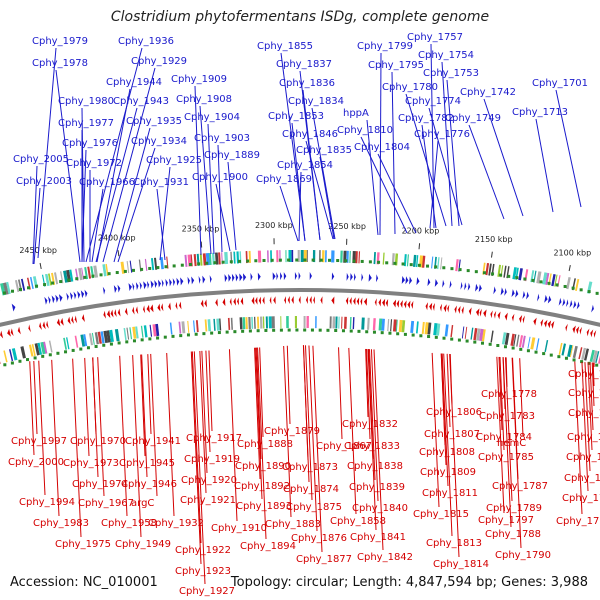 This screenshot has width=600, height=600. What do you see at coordinates (433, 101) in the screenshot?
I see `forward-gene-label: Cphy_1774` at bounding box center [433, 101].